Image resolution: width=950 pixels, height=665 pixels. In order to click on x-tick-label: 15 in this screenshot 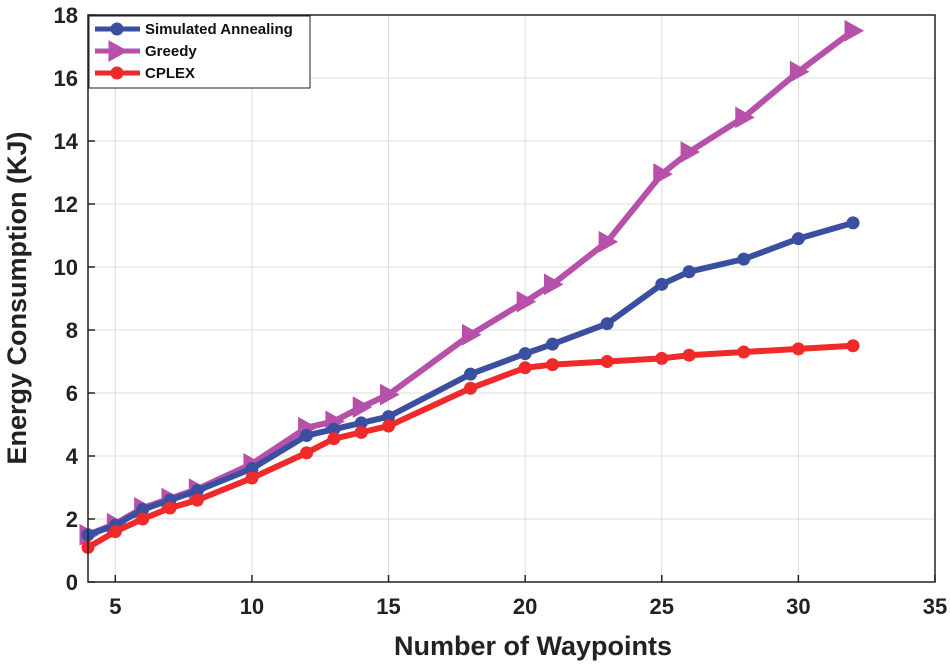, I will do `click(388, 606)`.